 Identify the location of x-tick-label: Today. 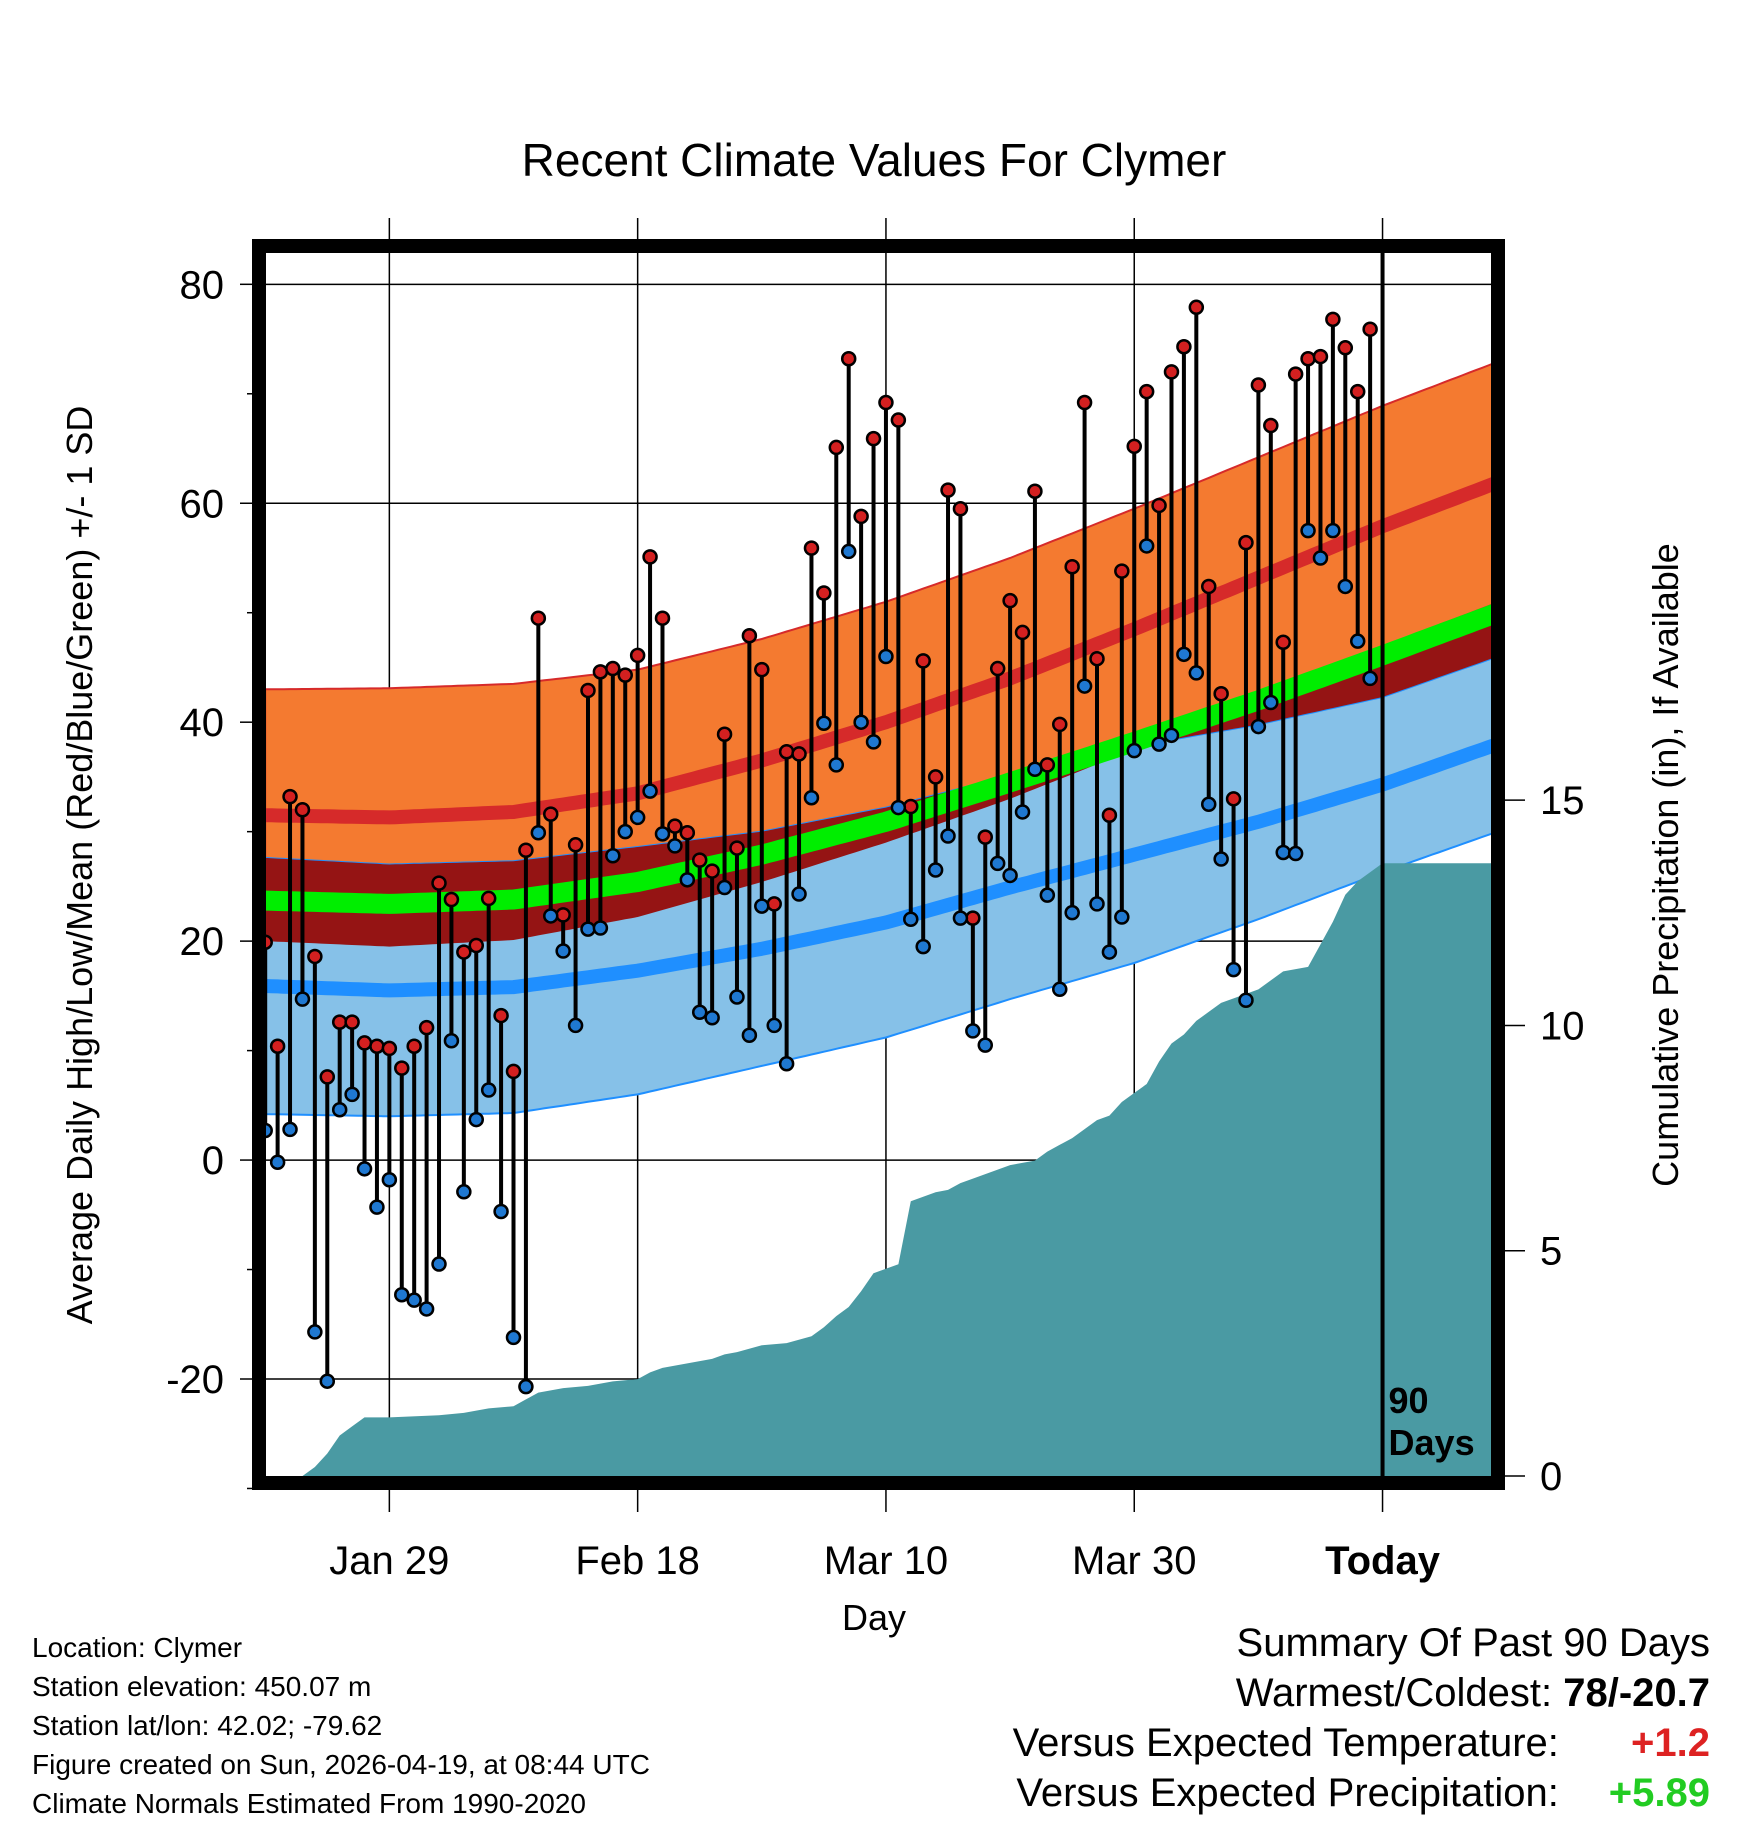
(1383, 1561).